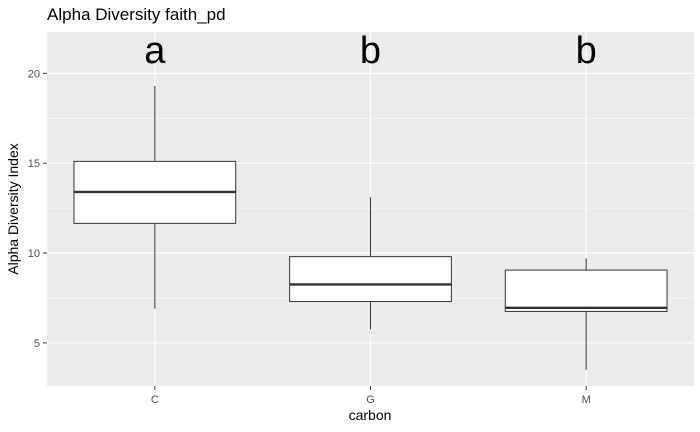  What do you see at coordinates (155, 51) in the screenshot?
I see `significance-letter: a` at bounding box center [155, 51].